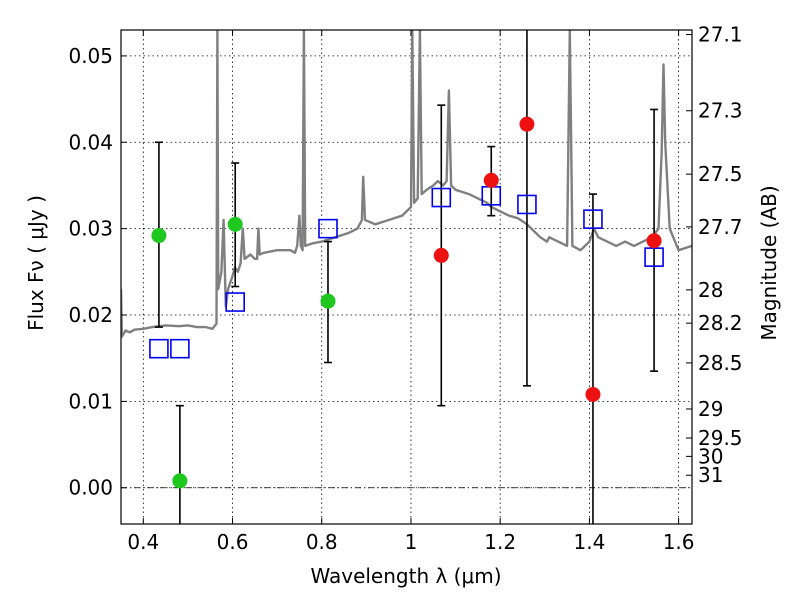  What do you see at coordinates (769, 262) in the screenshot?
I see `right-axis-label: Magnitude (AB)` at bounding box center [769, 262].